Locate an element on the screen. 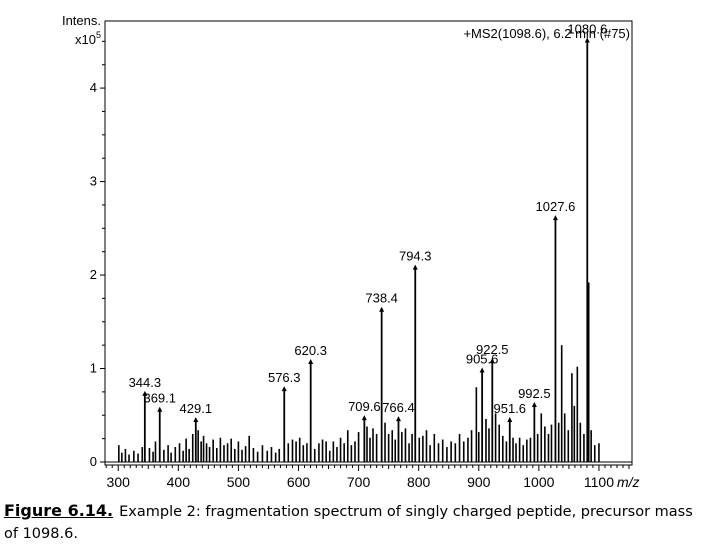 The height and width of the screenshot is (548, 710). y-axis-label: Intens. x105 is located at coordinates (81, 30).